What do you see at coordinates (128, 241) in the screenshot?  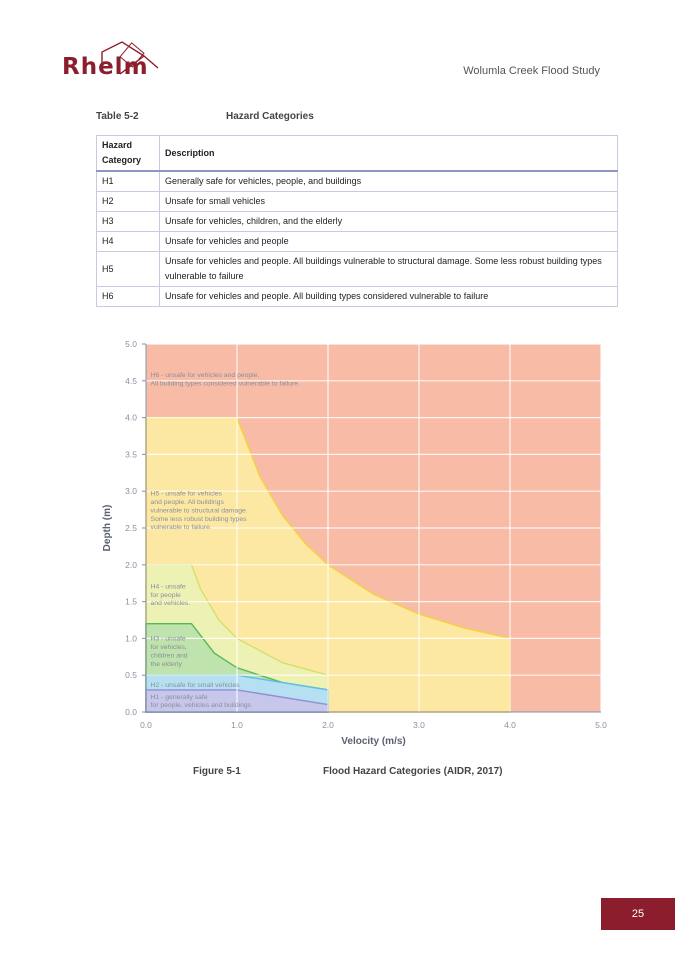 I see `hazard-category-cell: H4` at bounding box center [128, 241].